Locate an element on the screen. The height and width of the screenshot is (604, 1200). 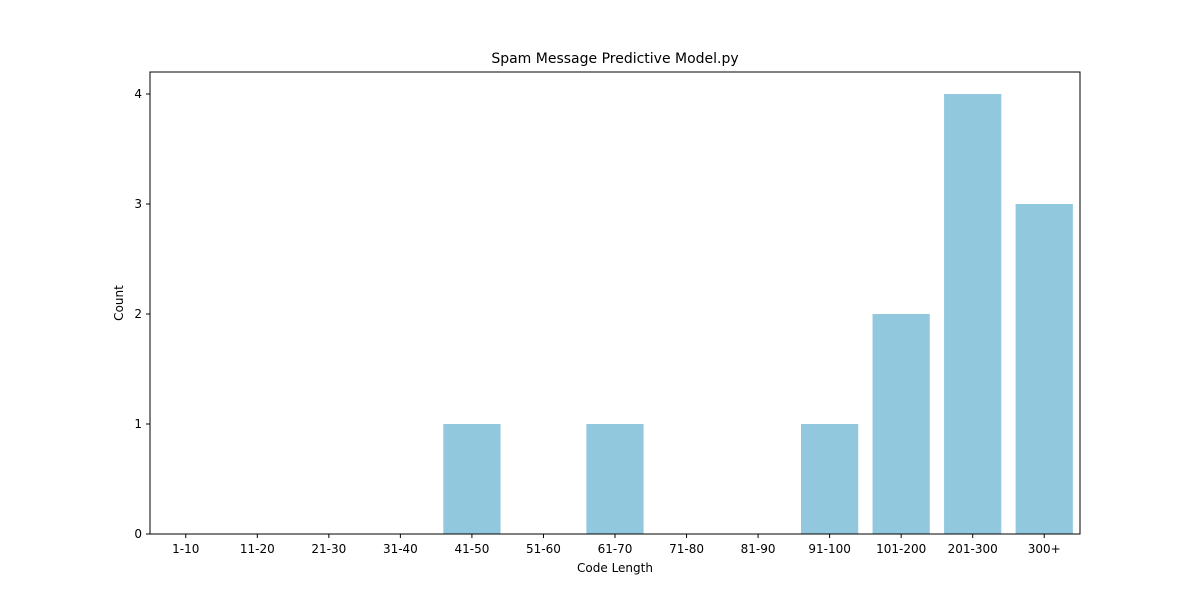
bar-300+ is located at coordinates (1044, 369).